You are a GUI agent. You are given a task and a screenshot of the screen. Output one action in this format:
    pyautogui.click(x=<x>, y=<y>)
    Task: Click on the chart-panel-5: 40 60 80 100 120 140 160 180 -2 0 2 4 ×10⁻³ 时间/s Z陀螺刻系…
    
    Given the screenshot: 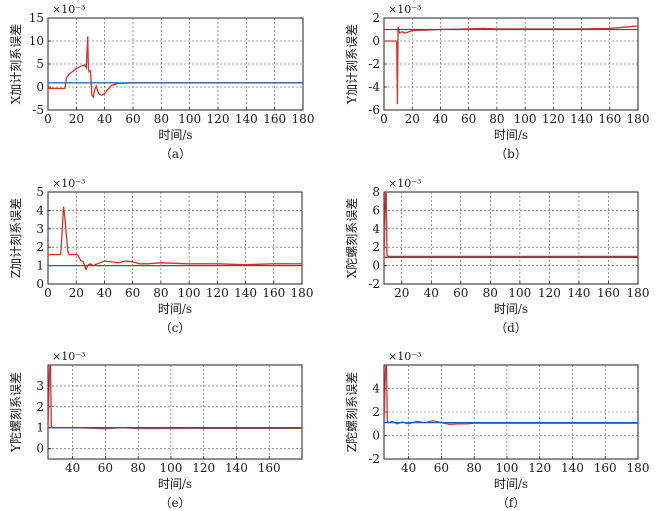 What is the action you would take?
    pyautogui.click(x=496, y=430)
    